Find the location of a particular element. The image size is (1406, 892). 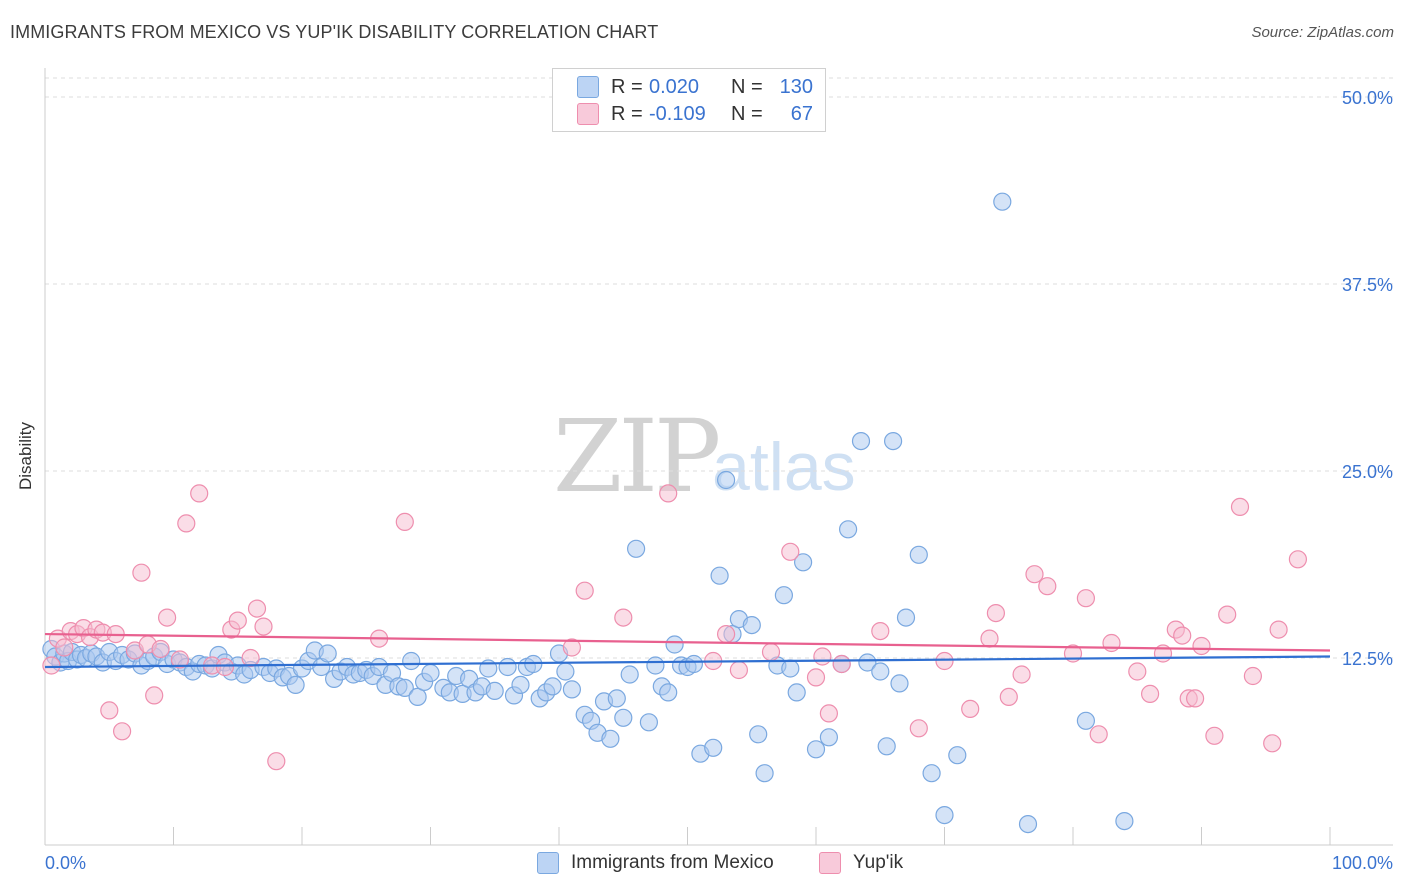

trend-line-yupik is located at coordinates (687, 642).